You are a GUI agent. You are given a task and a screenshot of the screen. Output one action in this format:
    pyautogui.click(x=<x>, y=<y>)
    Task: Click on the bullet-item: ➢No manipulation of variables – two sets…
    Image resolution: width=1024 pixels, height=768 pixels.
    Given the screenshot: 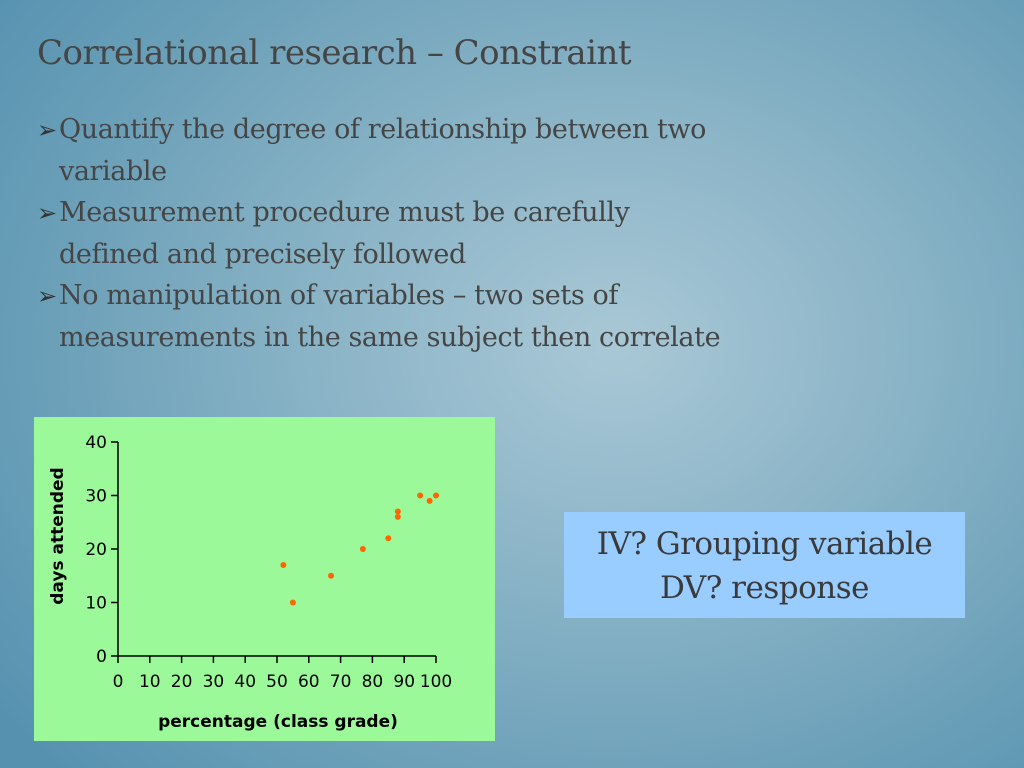 What is the action you would take?
    pyautogui.click(x=387, y=316)
    